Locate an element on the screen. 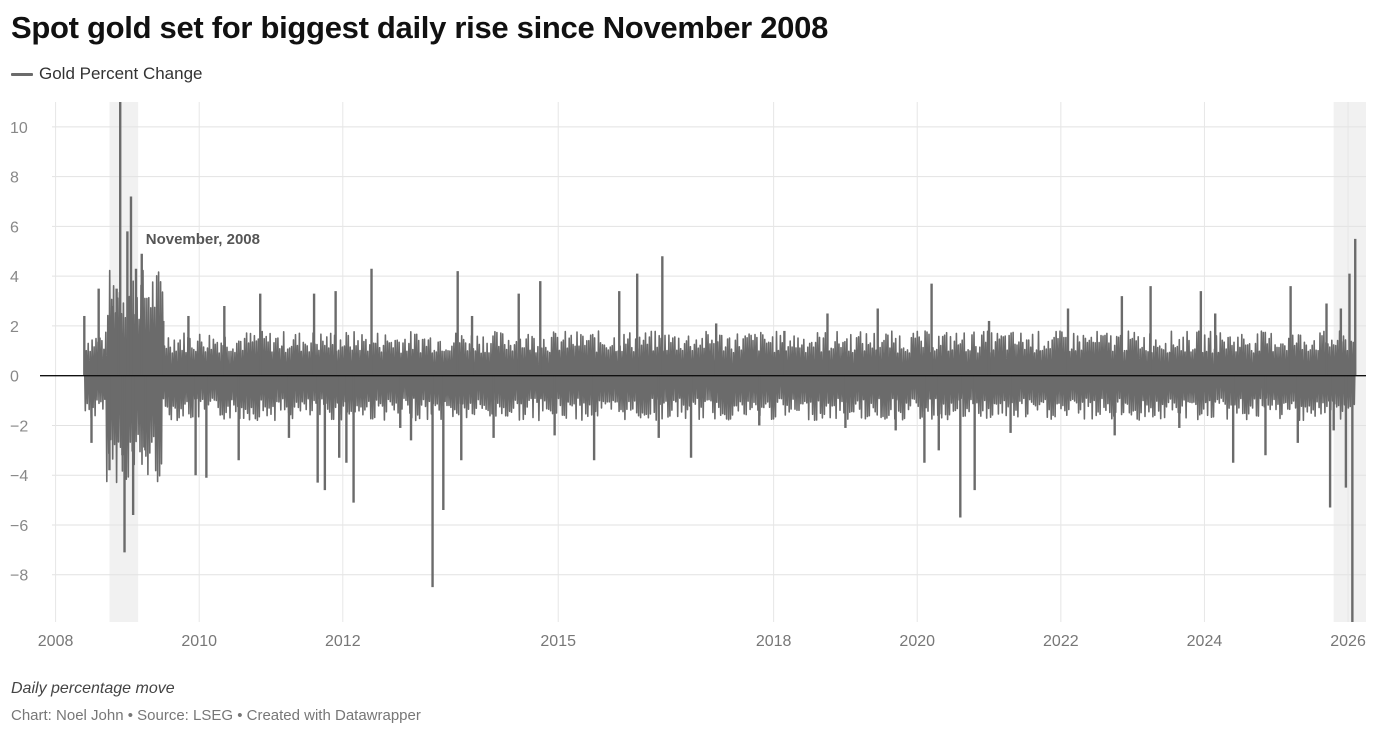 Image resolution: width=1381 pixels, height=733 pixels. y-tick-label: 0 is located at coordinates (14, 377).